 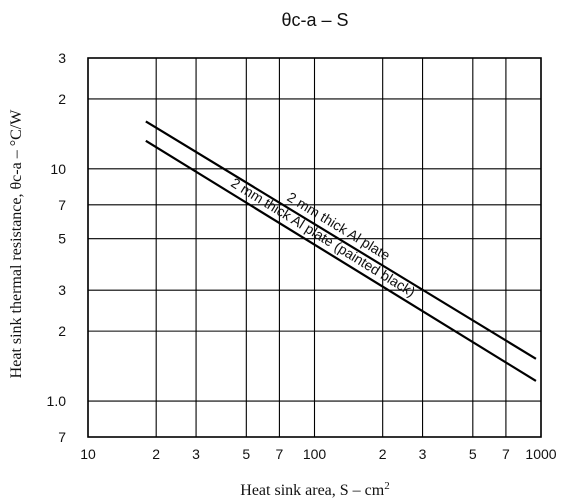 I want to click on x-axis-label-text: Heat sink area, S – cm, so click(x=312, y=490).